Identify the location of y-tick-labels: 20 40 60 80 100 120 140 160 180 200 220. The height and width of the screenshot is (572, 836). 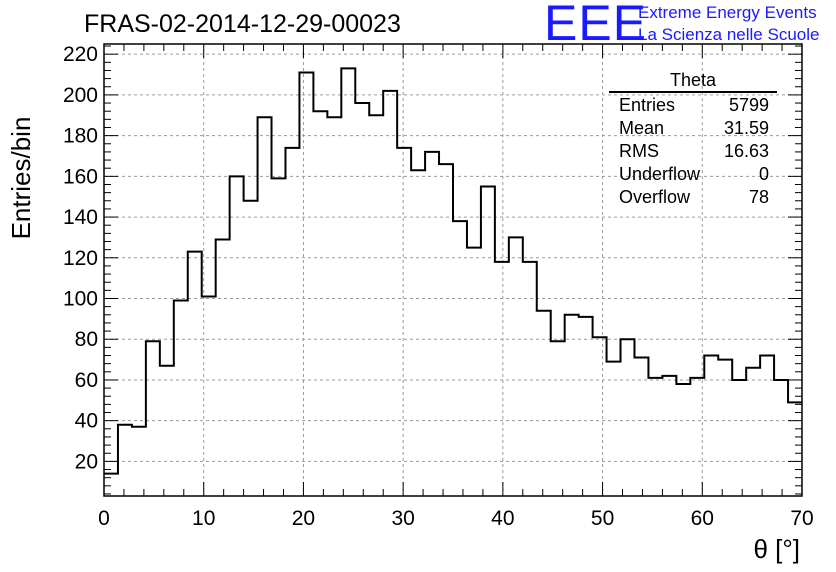
(80, 258).